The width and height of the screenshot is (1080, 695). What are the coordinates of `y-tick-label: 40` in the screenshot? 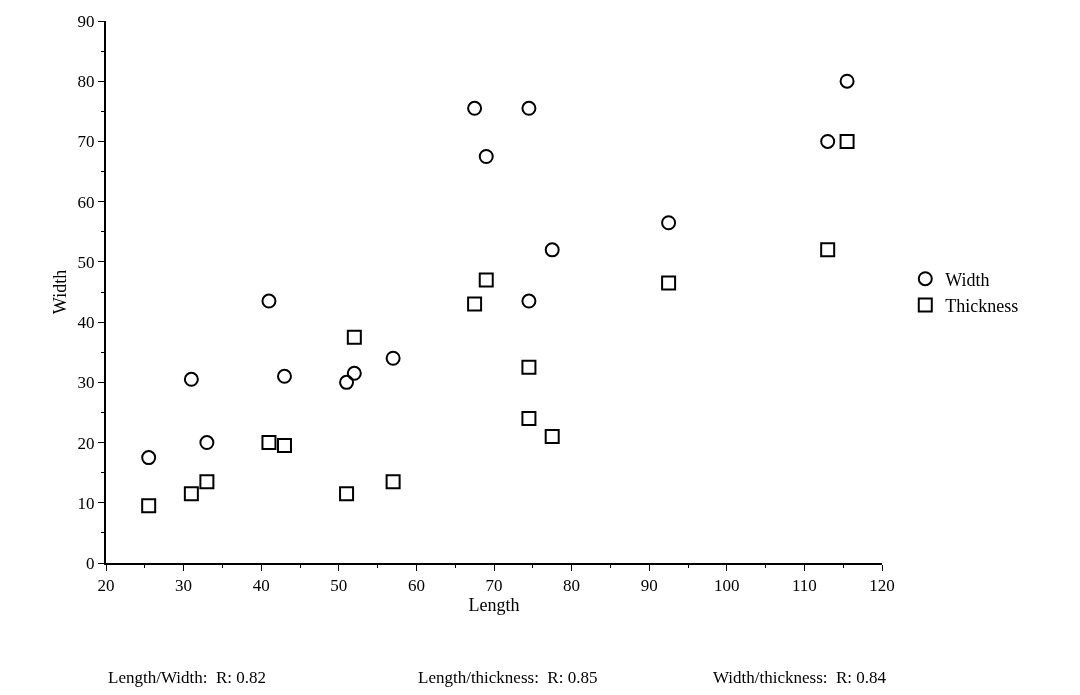 It's located at (86, 323).